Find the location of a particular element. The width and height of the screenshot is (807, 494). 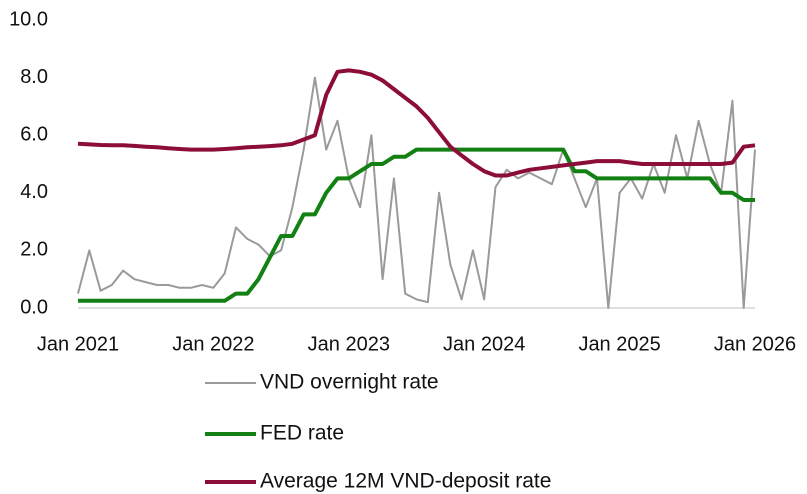

y-tick-label: 6.0 is located at coordinates (34, 134).